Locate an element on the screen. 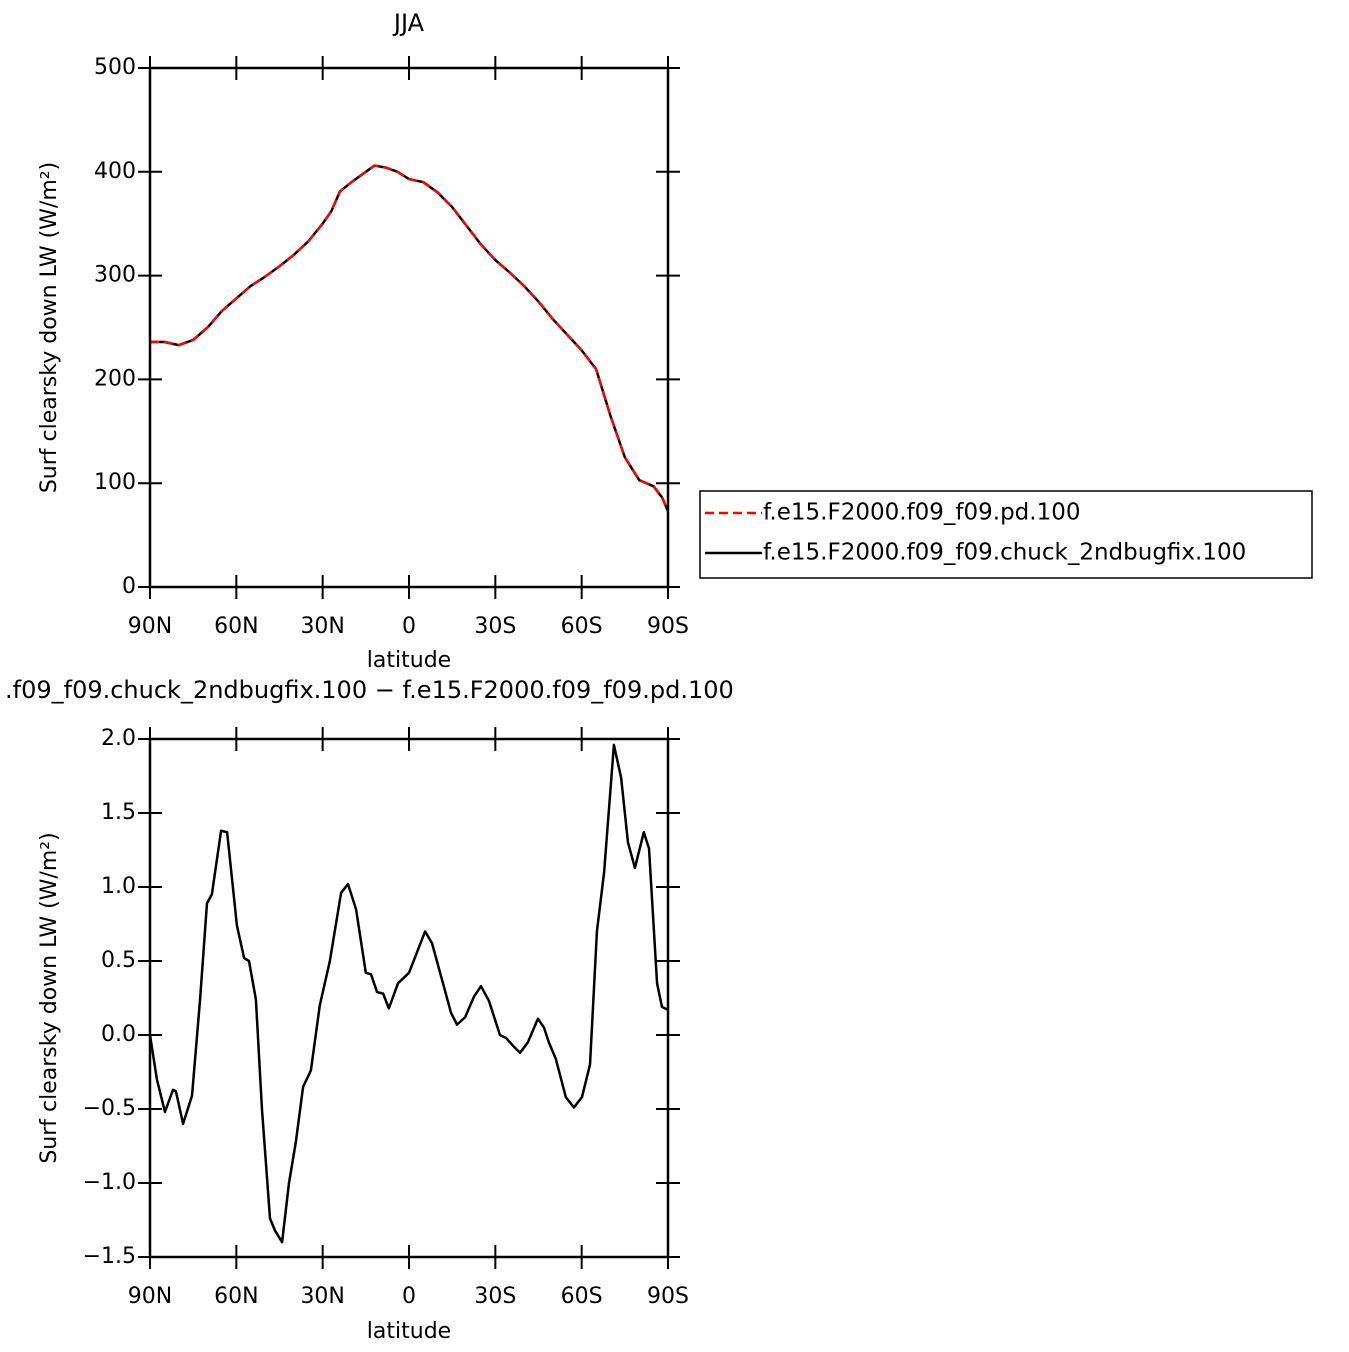 The height and width of the screenshot is (1352, 1349). y-tick-label: −1.0 is located at coordinates (109, 1182).